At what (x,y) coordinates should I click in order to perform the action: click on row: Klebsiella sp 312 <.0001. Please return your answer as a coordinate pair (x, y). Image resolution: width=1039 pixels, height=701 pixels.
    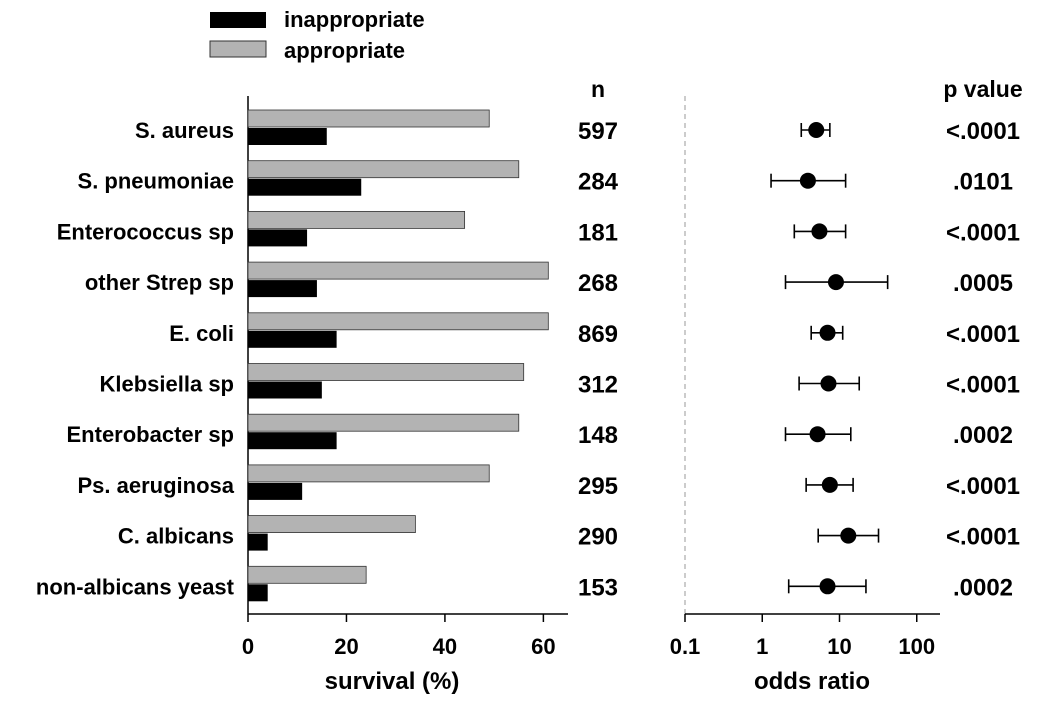
    Looking at the image, I should click on (559, 381).